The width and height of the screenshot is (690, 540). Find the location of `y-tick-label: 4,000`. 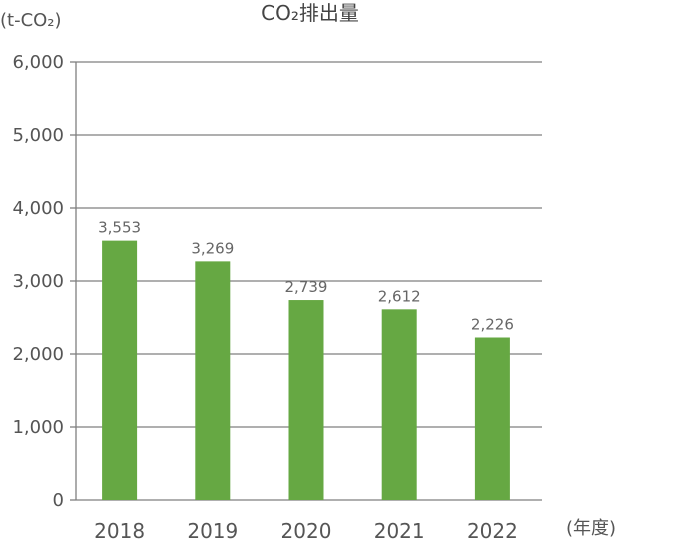

y-tick-label: 4,000 is located at coordinates (38, 208).